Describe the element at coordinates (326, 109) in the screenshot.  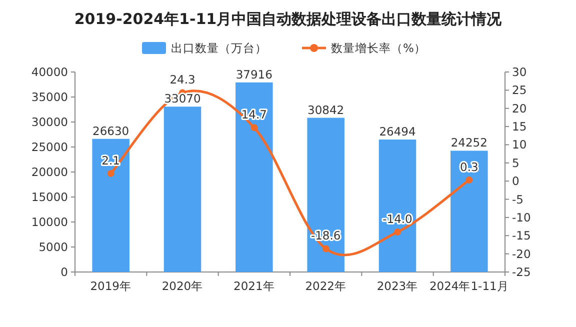
I see `data-label: 30842` at that location.